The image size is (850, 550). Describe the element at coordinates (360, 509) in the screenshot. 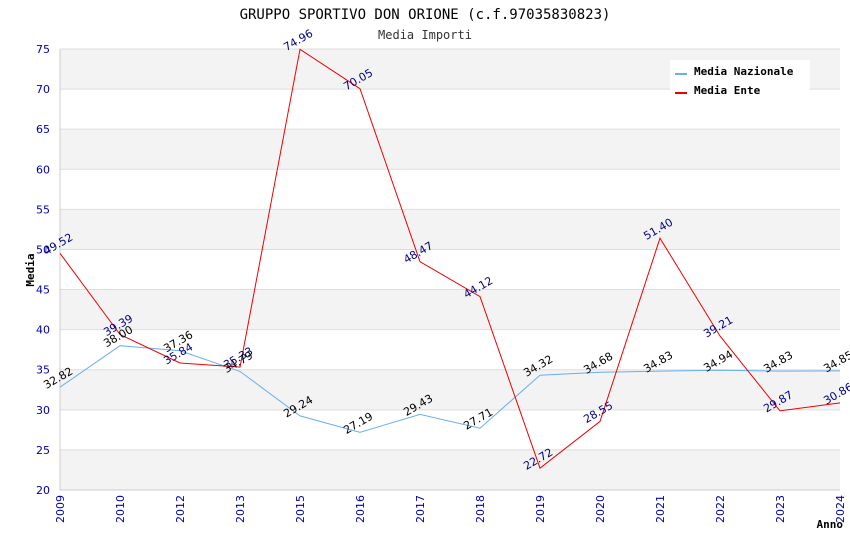

I see `x-tick-label: 2016` at that location.